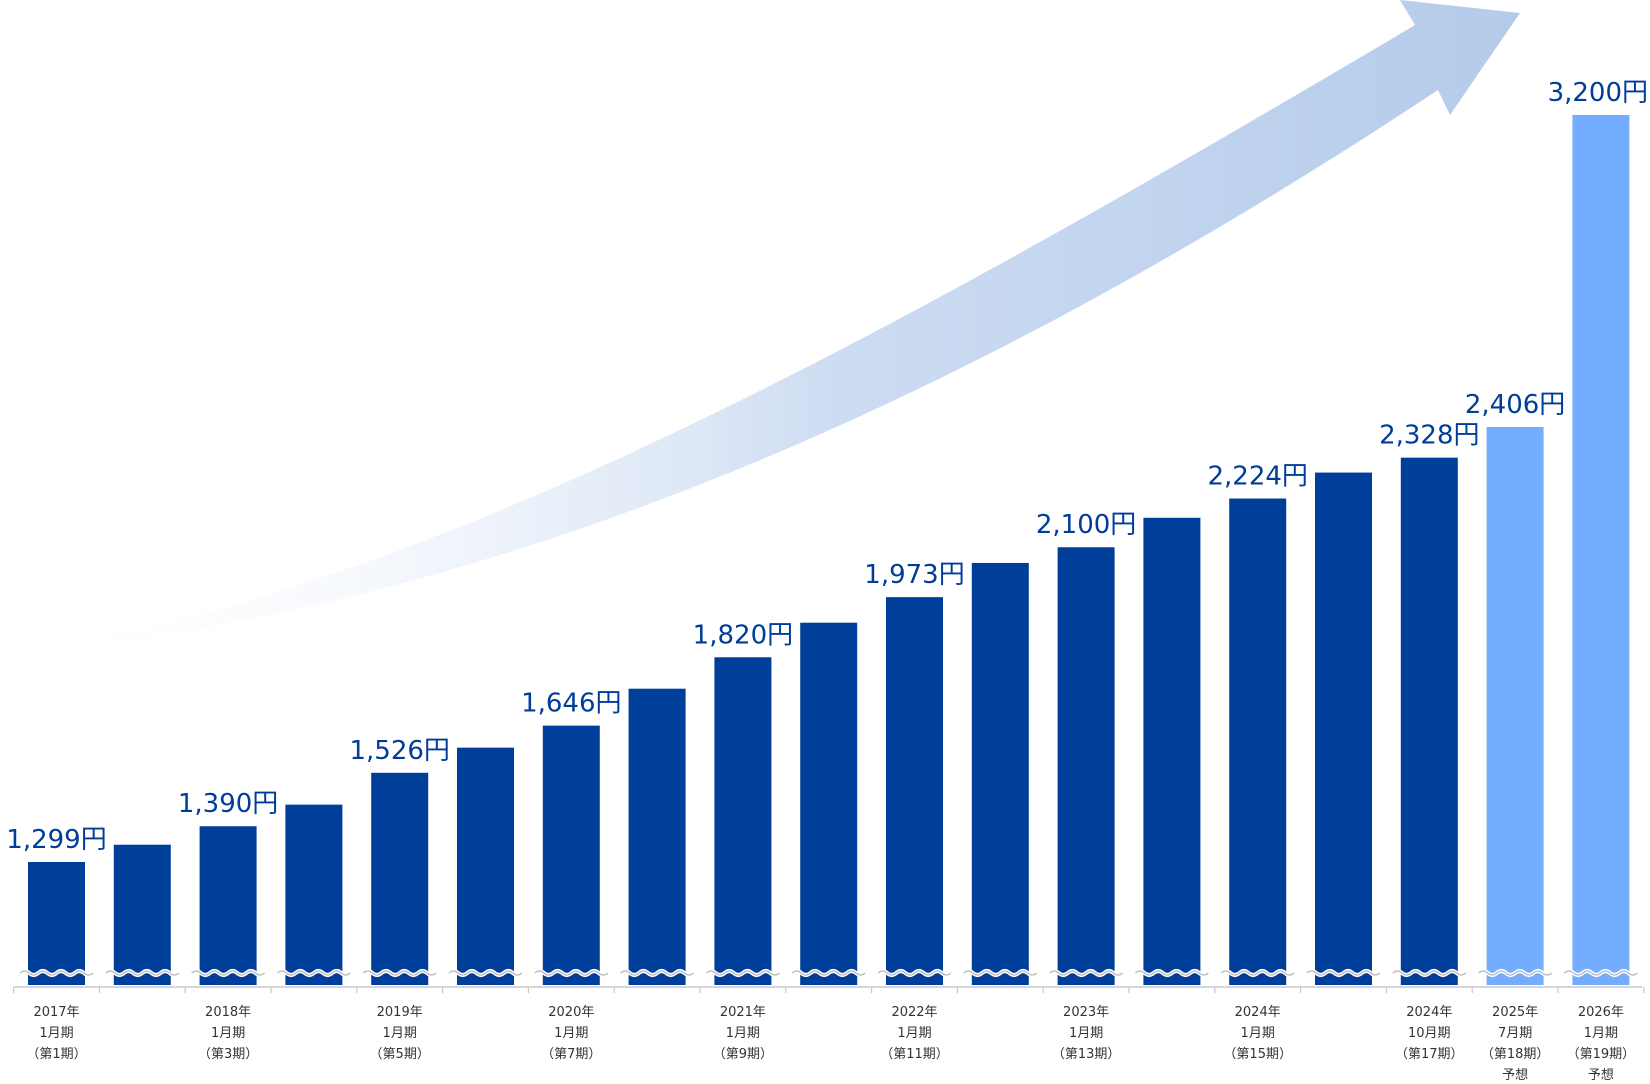 The image size is (1650, 1084). I want to click on x-tick-label: （第15期）, so click(1257, 1054).